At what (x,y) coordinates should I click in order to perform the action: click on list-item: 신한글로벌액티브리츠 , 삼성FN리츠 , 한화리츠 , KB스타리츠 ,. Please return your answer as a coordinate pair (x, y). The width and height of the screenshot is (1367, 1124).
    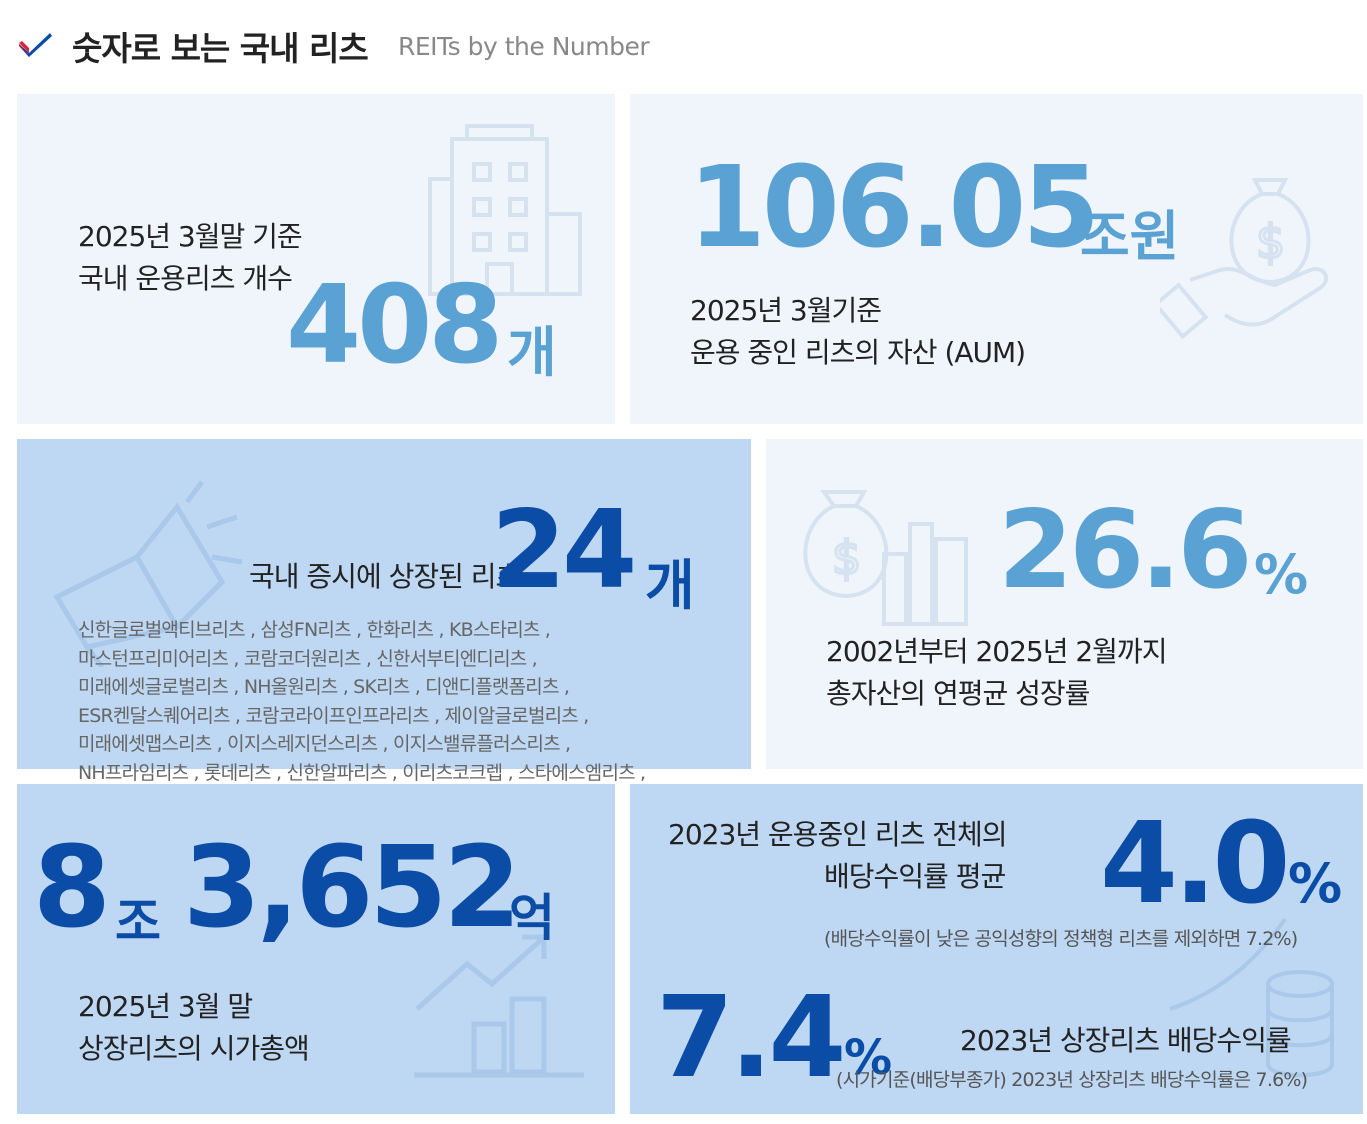
    Looking at the image, I should click on (314, 630).